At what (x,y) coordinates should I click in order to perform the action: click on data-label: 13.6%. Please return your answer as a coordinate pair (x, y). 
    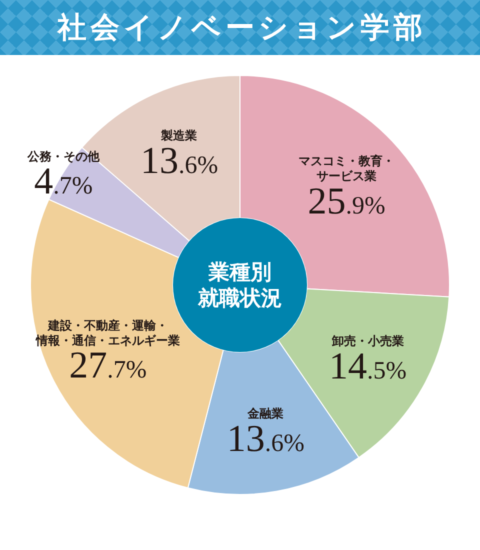
    Looking at the image, I should click on (179, 161).